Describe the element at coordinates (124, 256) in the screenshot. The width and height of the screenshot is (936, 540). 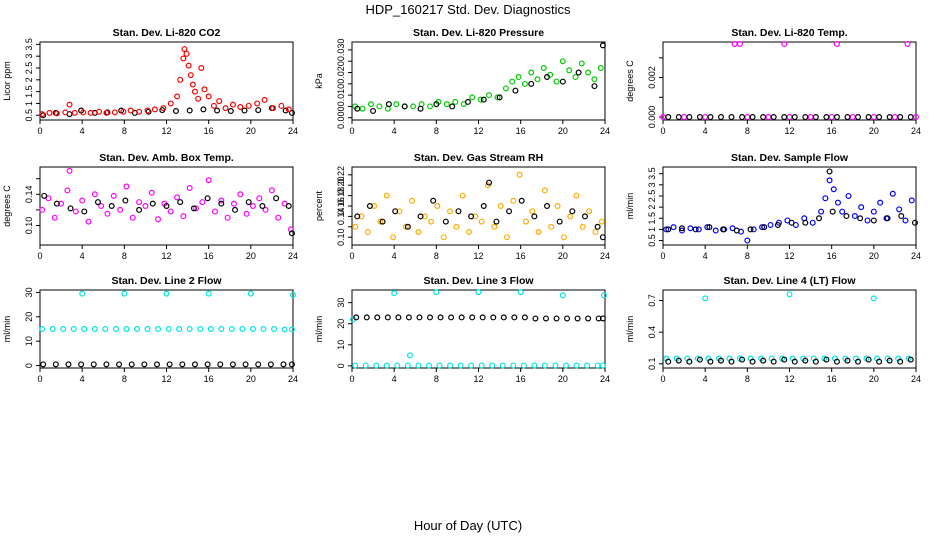
I see `x-tick-label: 8` at that location.